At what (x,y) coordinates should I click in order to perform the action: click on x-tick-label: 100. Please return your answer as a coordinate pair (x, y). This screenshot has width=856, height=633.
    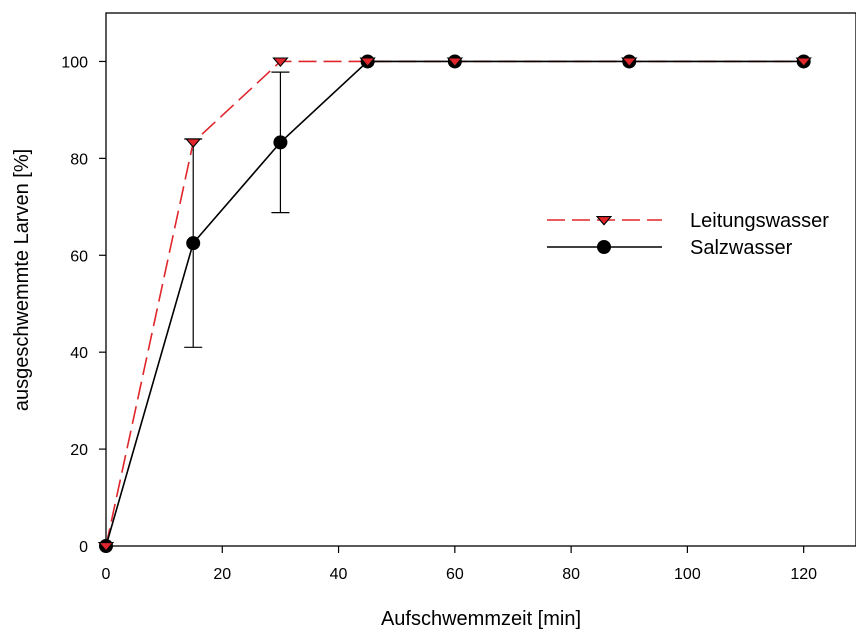
    Looking at the image, I should click on (687, 574).